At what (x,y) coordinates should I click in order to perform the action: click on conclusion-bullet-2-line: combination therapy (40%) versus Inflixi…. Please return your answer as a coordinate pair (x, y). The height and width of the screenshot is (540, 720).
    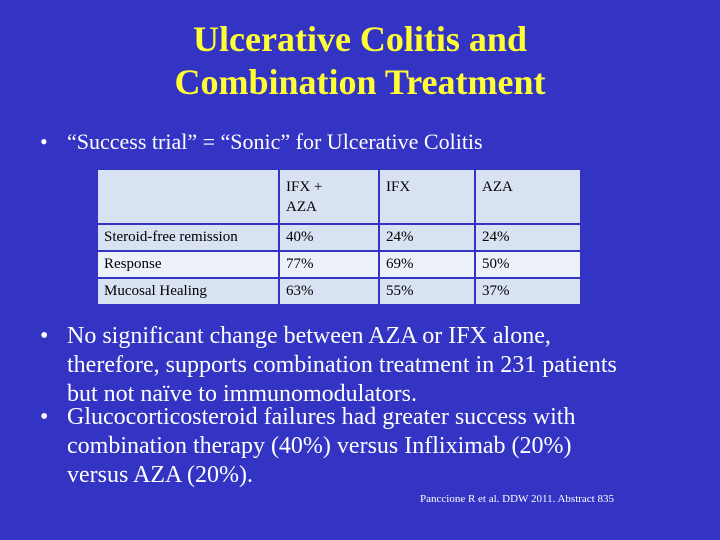
    Looking at the image, I should click on (319, 446).